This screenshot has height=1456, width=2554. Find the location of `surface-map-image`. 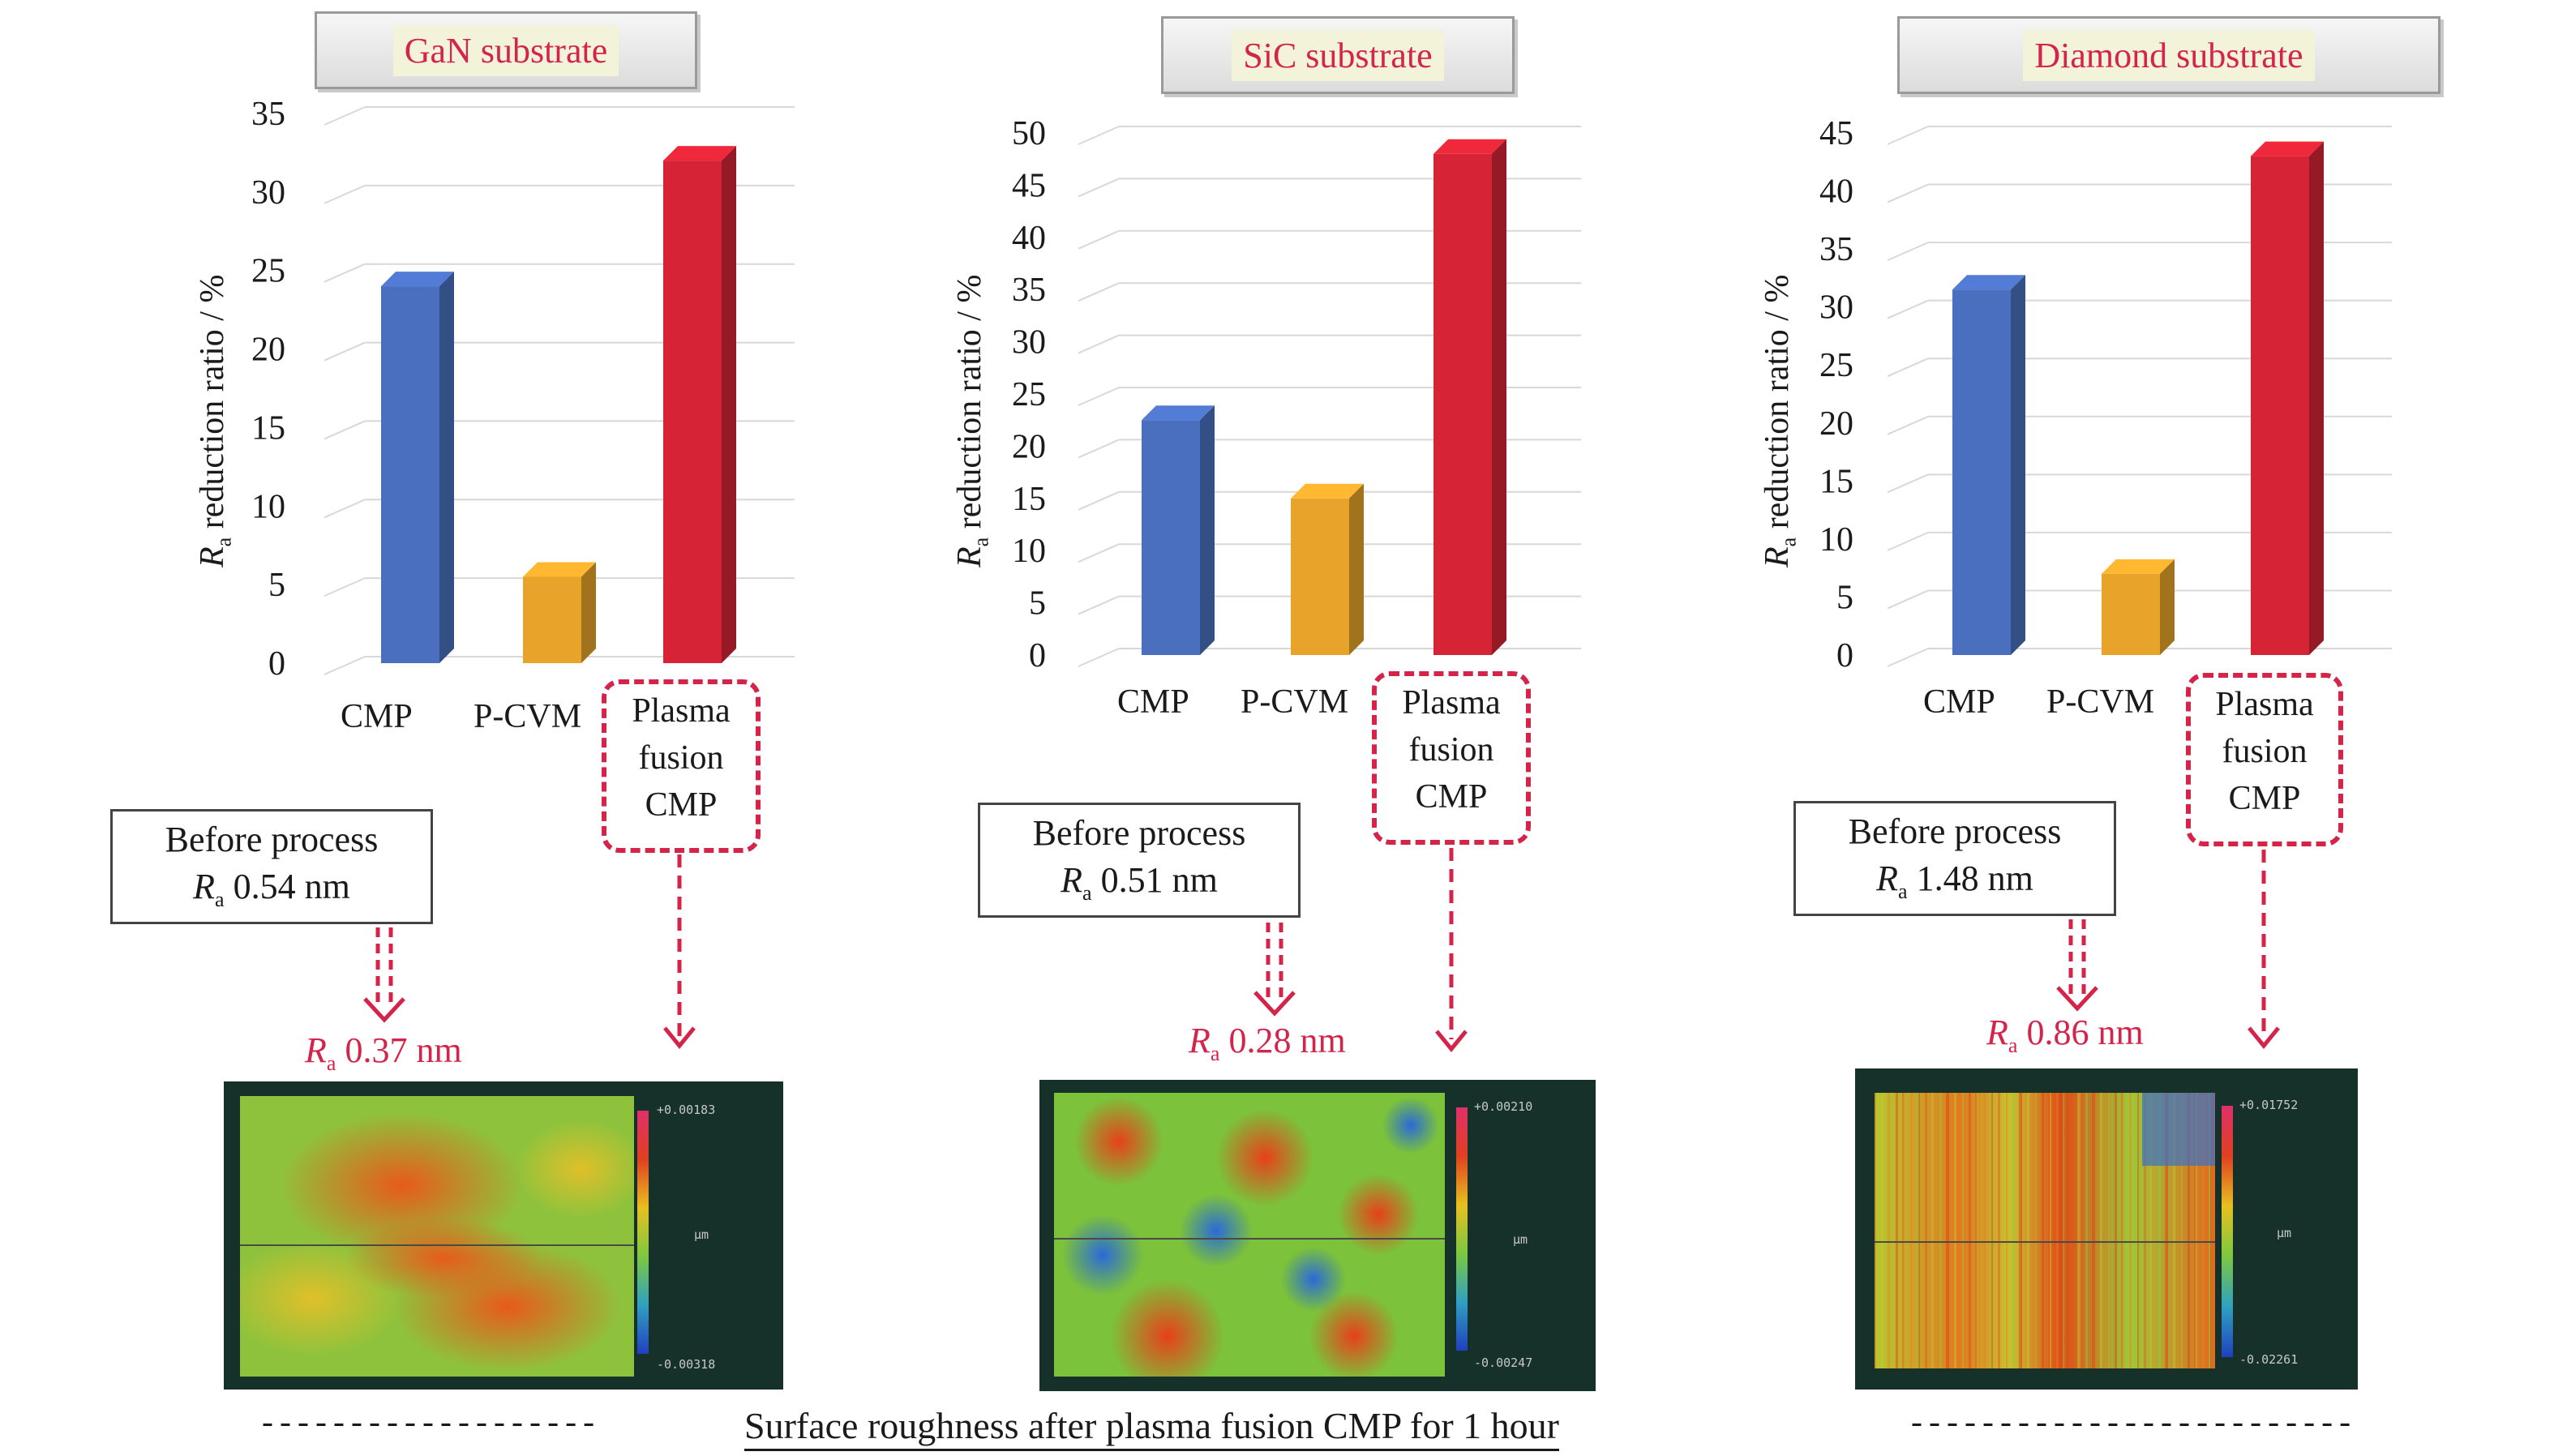

surface-map-image is located at coordinates (1249, 1235).